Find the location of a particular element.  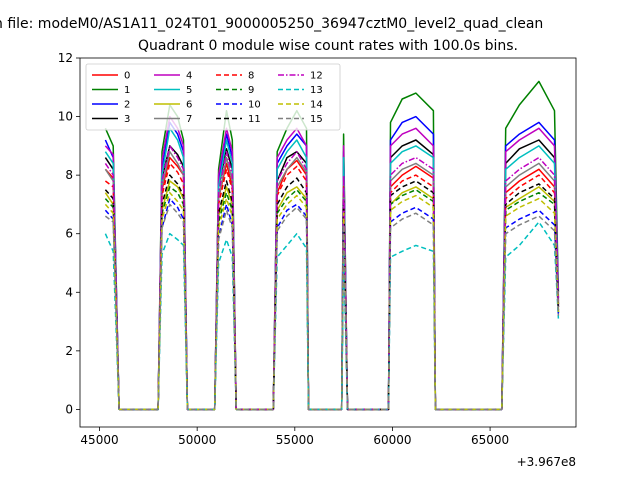

legend-label-5: 5 is located at coordinates (189, 90).